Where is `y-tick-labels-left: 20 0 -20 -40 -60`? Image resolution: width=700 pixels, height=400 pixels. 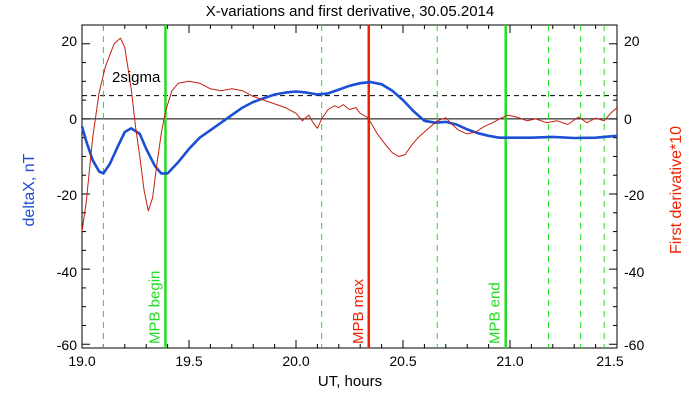
y-tick-labels-left: 20 0 -20 -40 -60 is located at coordinates (67, 193).